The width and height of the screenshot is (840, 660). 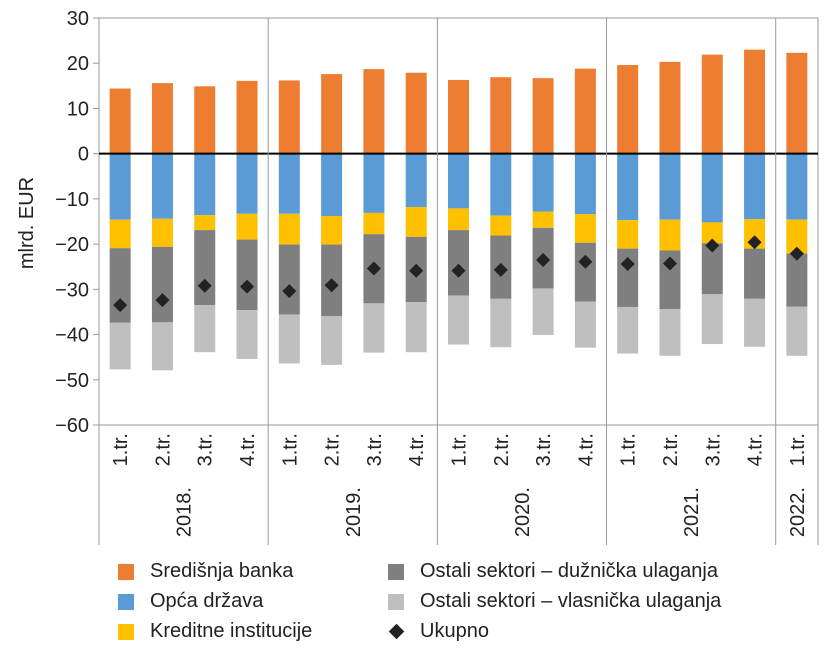 What do you see at coordinates (126, 631) in the screenshot?
I see `legend-swatch-kreditne-institucije` at bounding box center [126, 631].